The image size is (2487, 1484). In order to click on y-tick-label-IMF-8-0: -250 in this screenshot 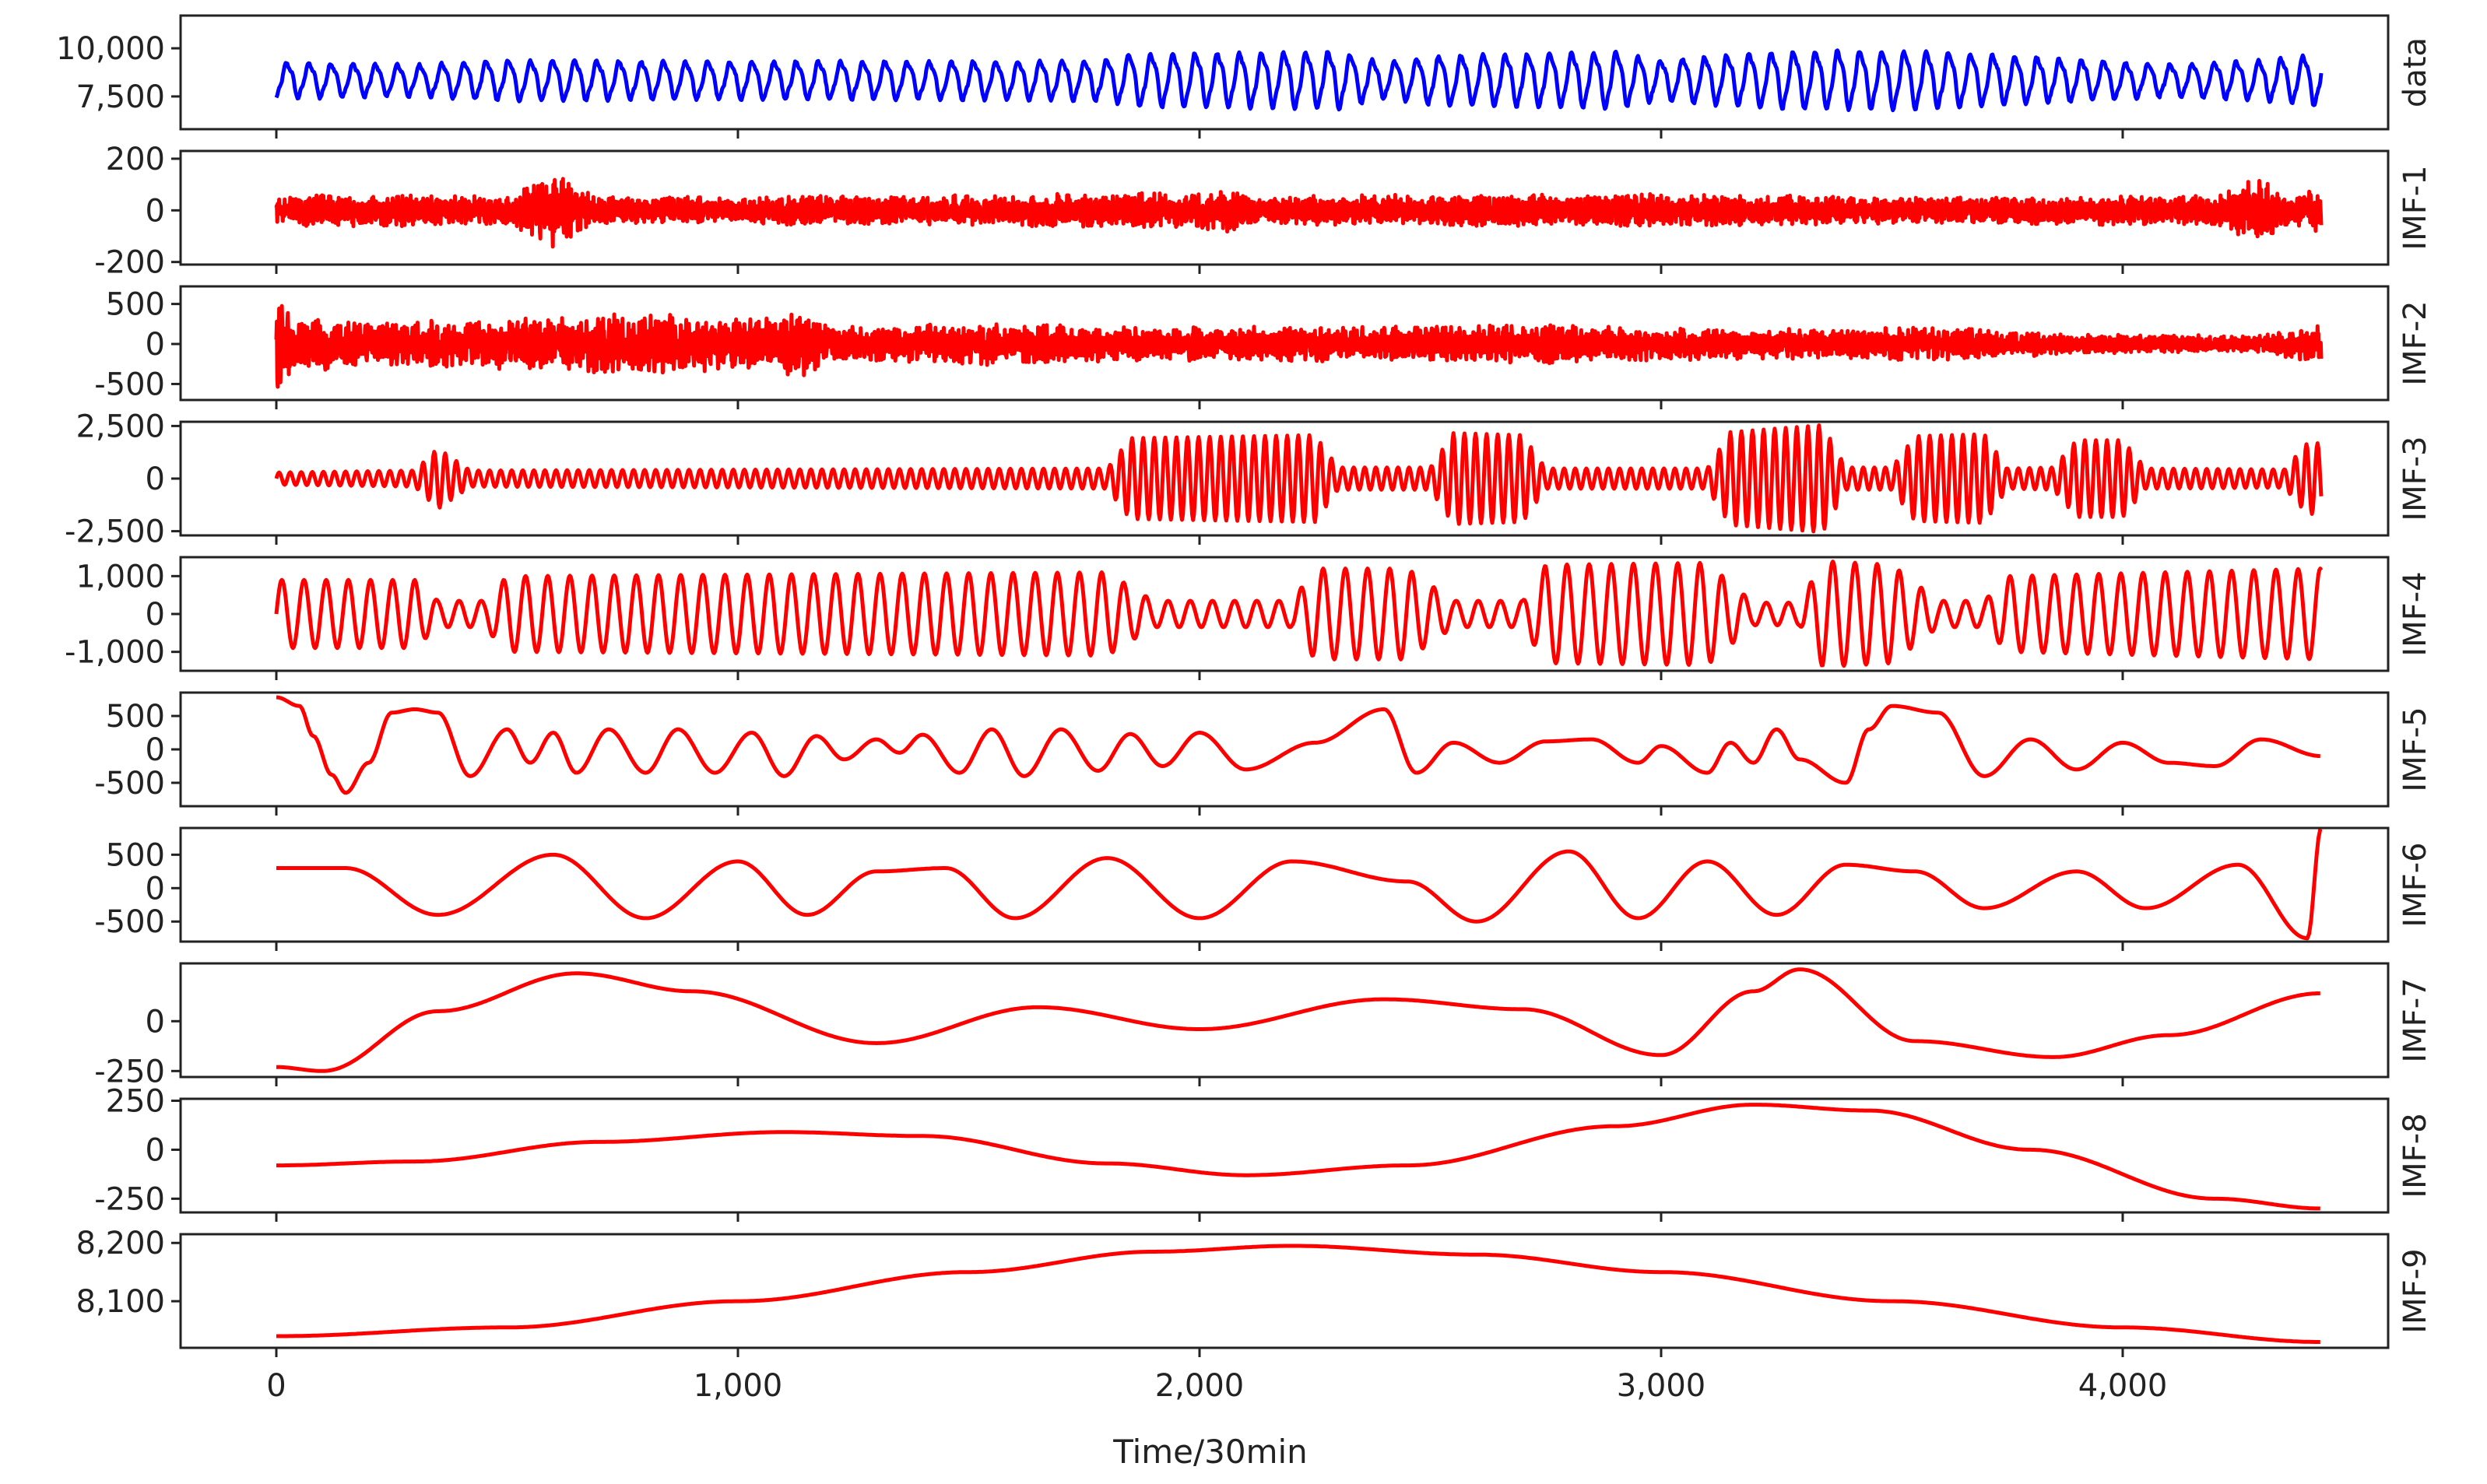, I will do `click(129, 1199)`.